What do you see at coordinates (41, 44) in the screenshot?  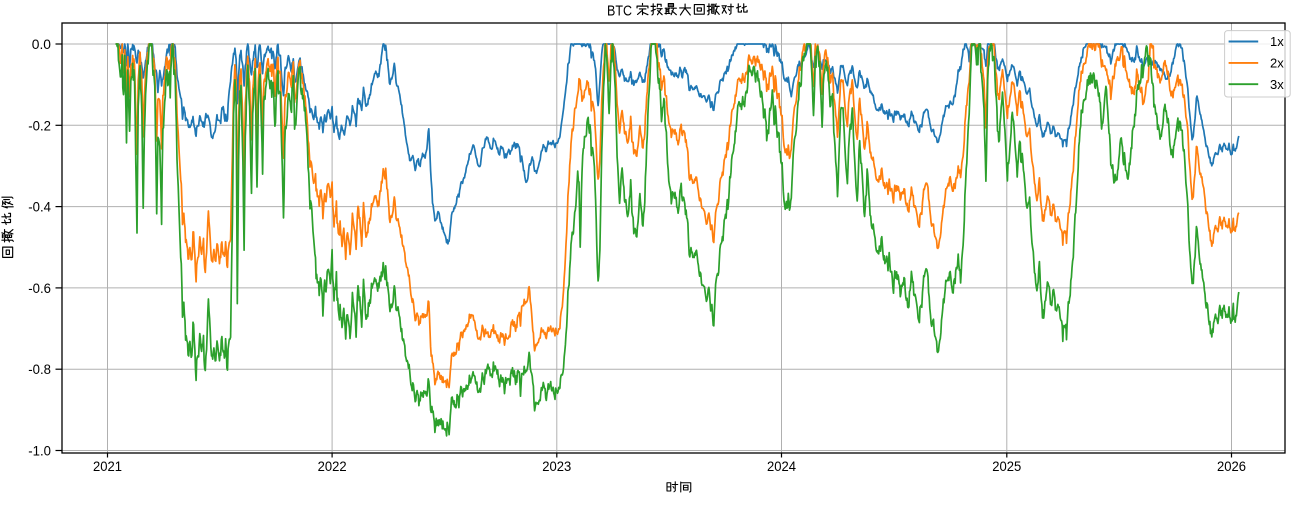 I see `svg-text: 0.0` at bounding box center [41, 44].